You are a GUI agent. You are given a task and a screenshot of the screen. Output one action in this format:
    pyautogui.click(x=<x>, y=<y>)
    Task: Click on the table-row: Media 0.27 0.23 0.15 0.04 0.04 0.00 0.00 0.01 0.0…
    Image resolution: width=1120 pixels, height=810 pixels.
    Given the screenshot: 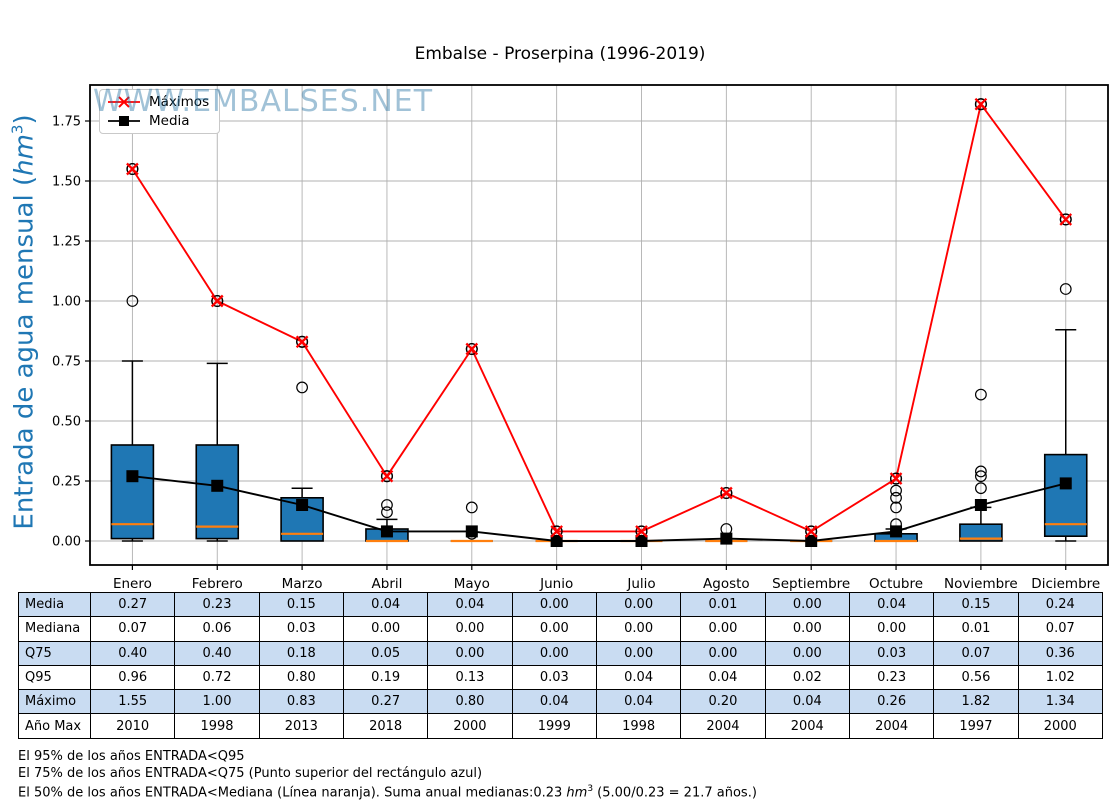 What is the action you would take?
    pyautogui.click(x=560, y=604)
    